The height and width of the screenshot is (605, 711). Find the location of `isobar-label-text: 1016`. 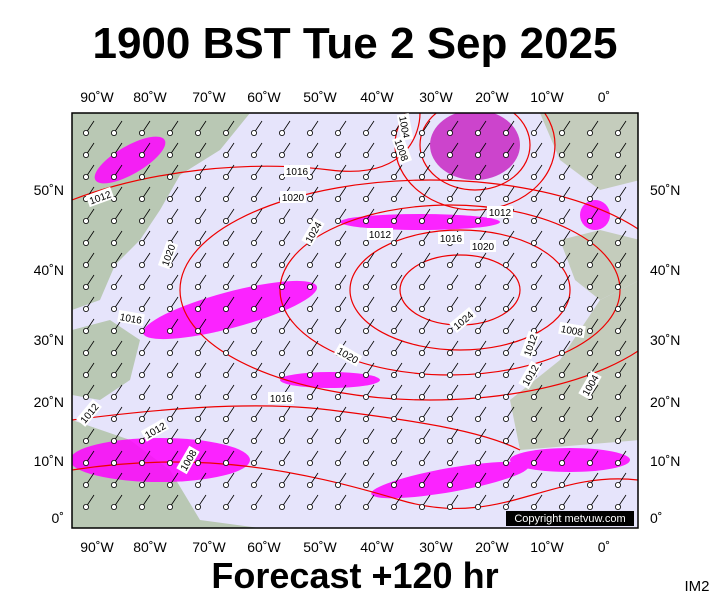

isobar-label-text: 1016 is located at coordinates (131, 319).